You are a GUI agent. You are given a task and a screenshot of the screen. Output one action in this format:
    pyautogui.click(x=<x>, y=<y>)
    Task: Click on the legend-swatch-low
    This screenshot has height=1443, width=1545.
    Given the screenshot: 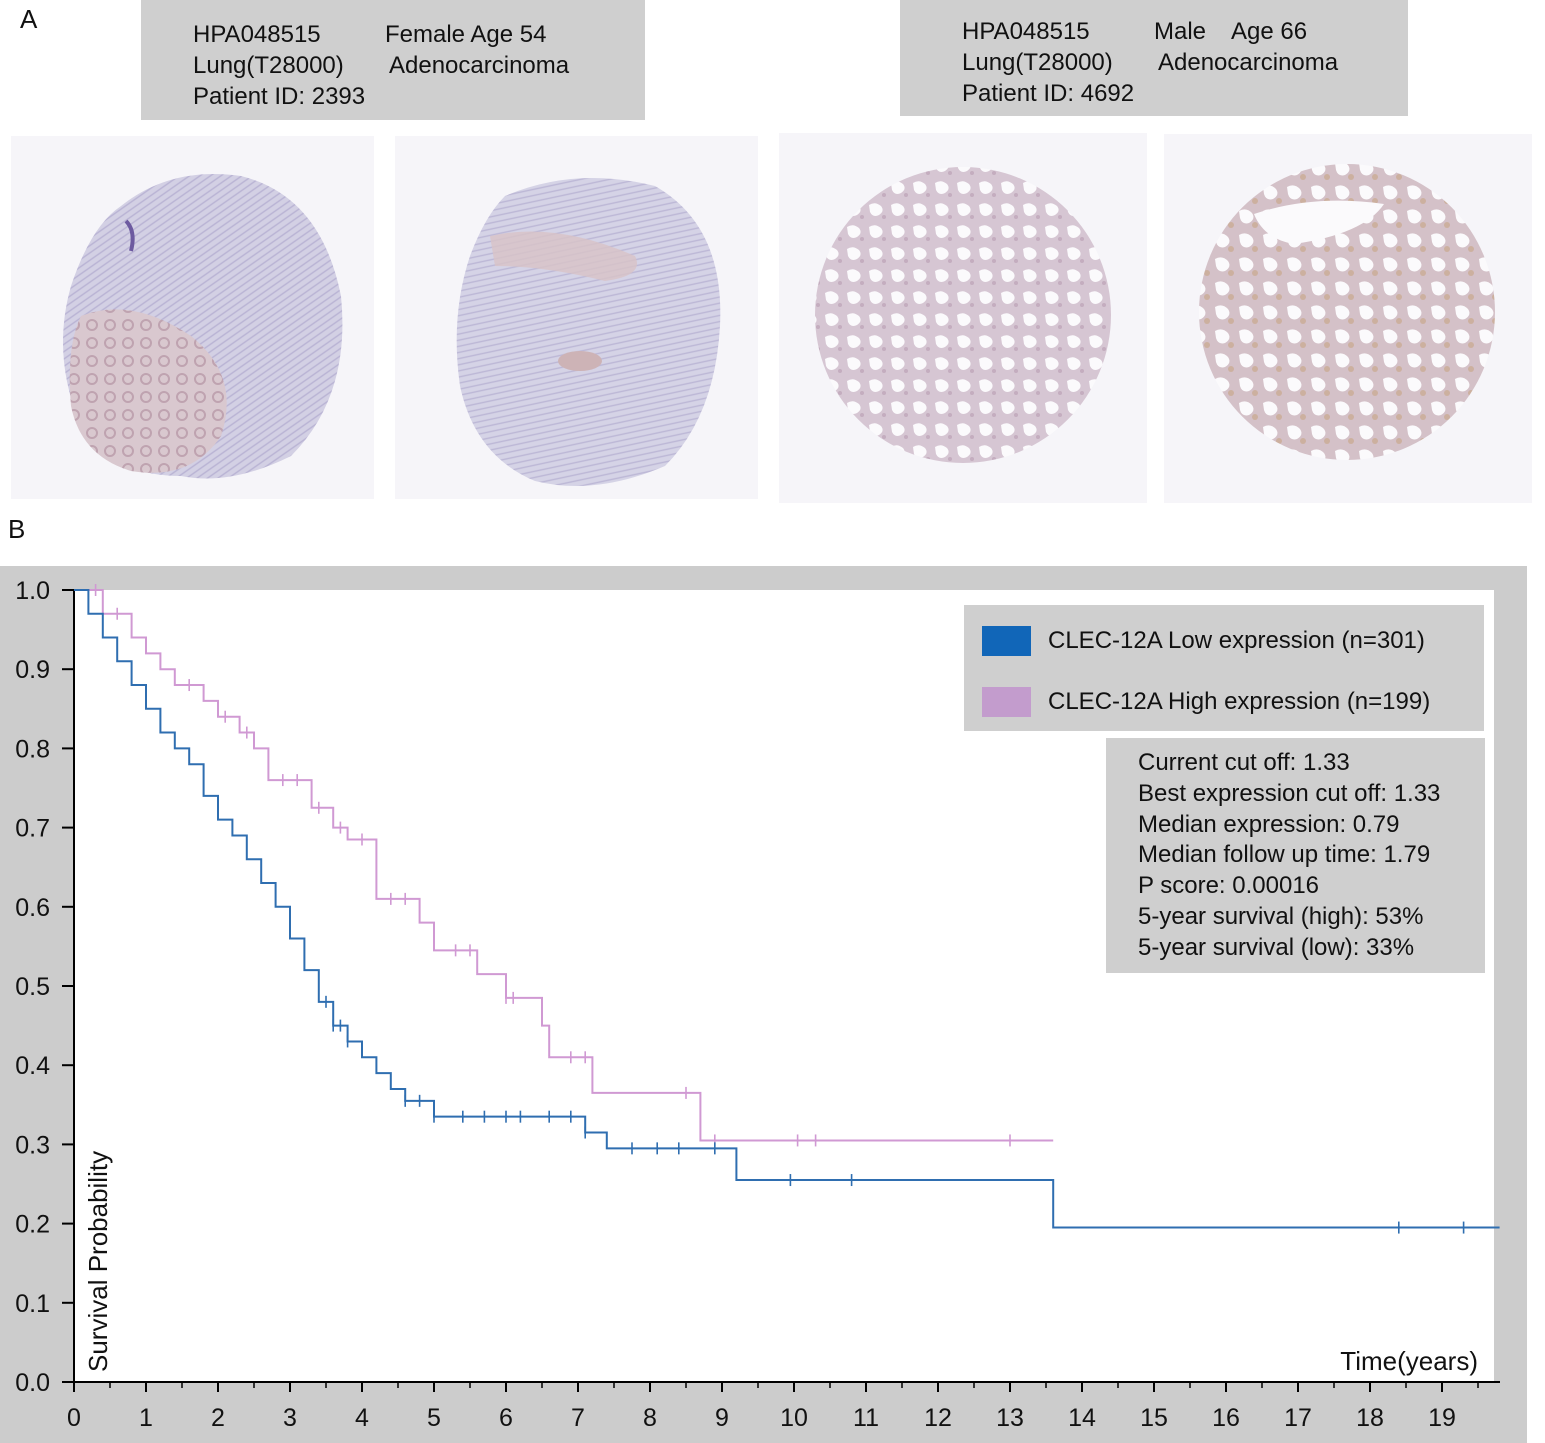 What is the action you would take?
    pyautogui.click(x=1006, y=641)
    